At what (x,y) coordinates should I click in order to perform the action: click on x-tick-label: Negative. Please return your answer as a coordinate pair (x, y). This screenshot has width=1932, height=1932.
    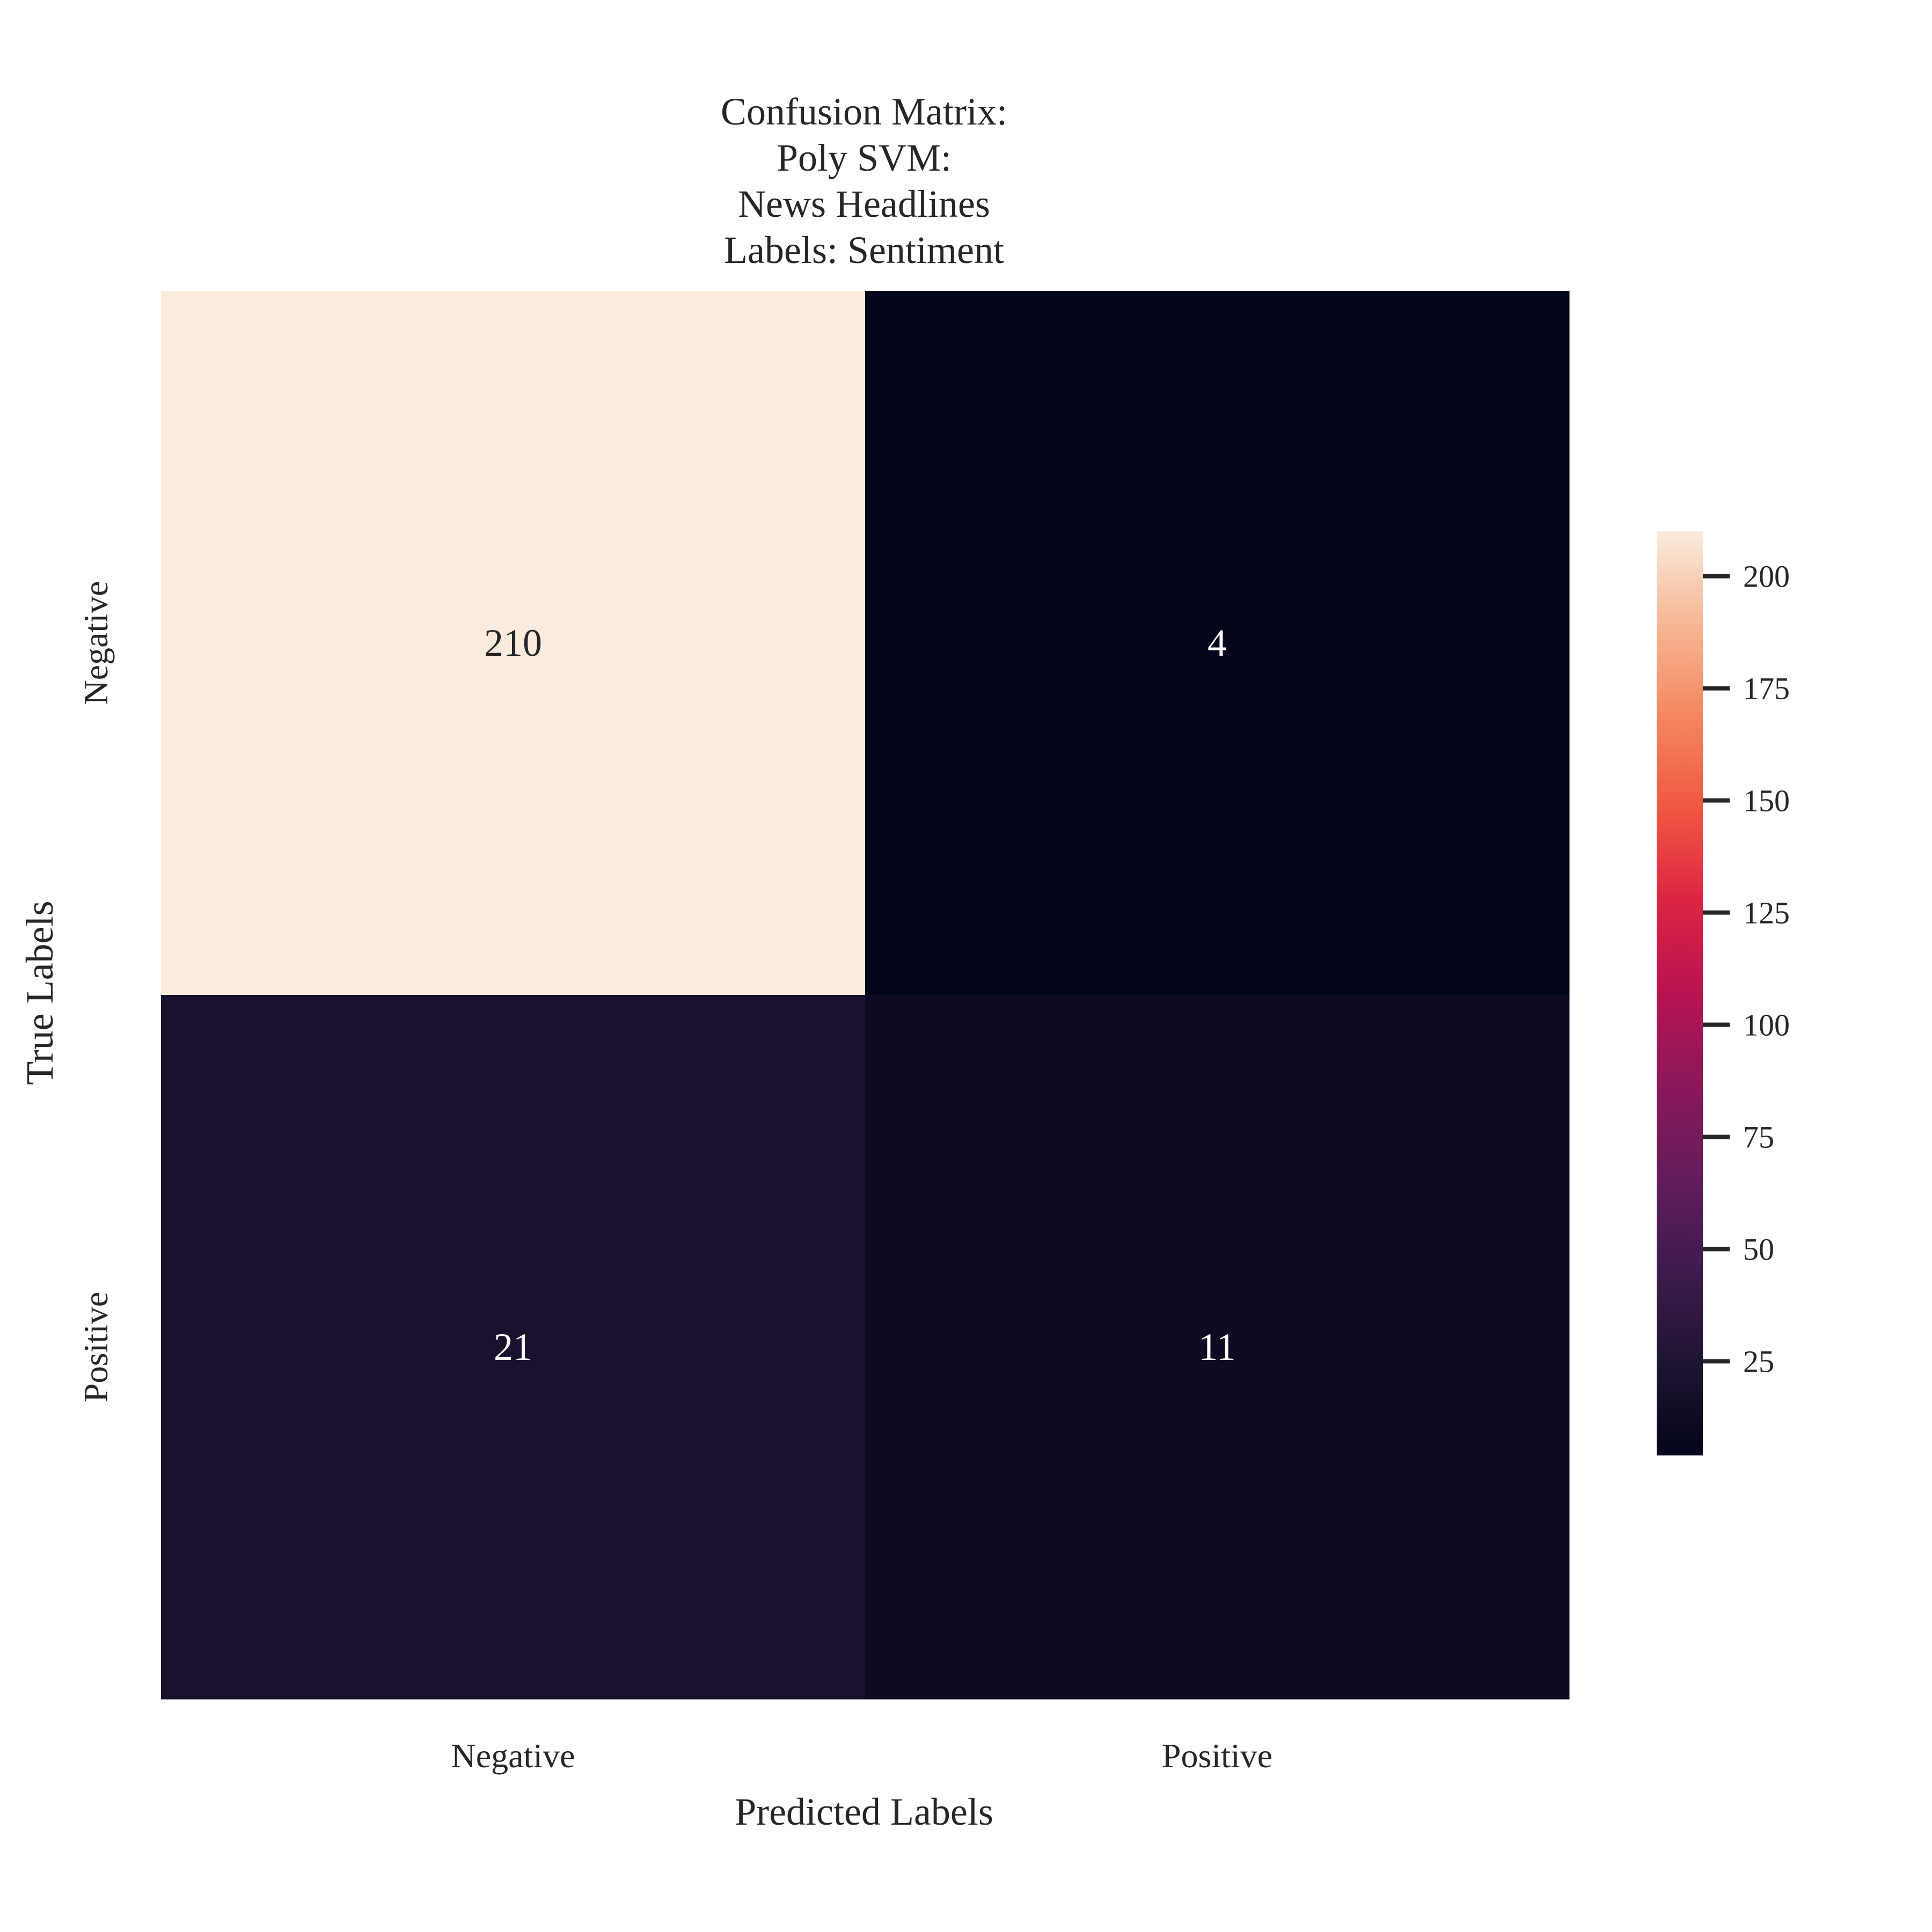
    Looking at the image, I should click on (513, 1756).